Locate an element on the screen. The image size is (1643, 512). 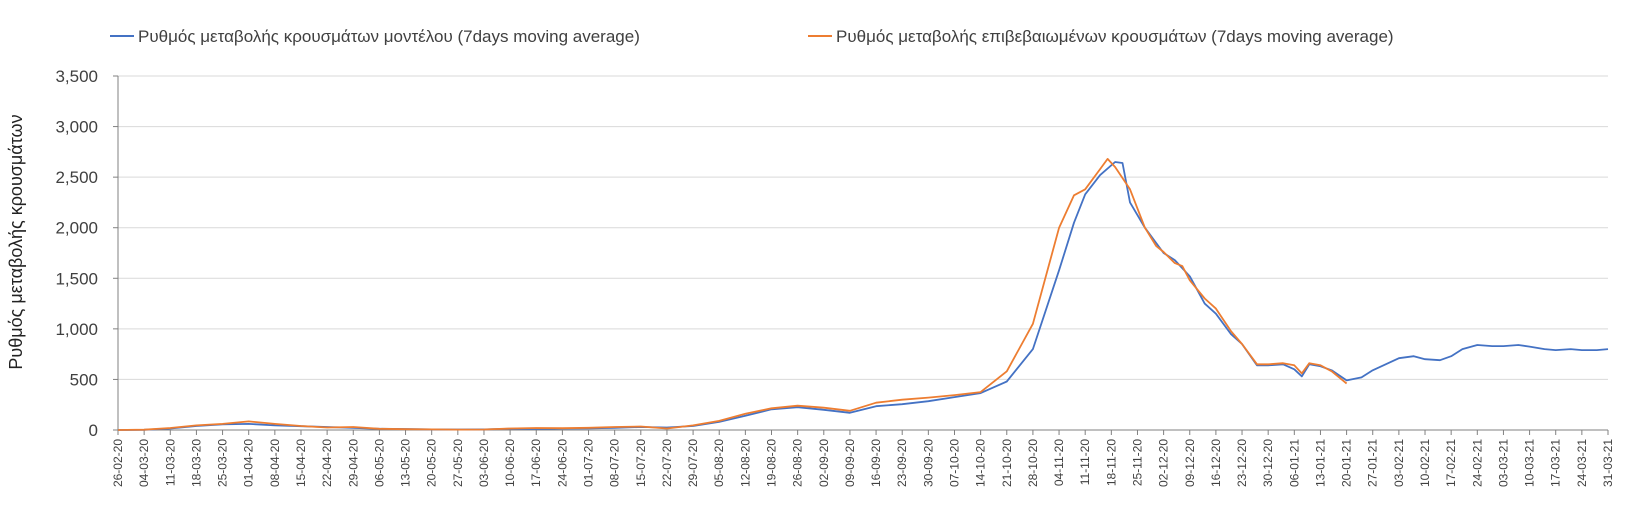
x-tick-label: 05-08-20 is located at coordinates (719, 463).